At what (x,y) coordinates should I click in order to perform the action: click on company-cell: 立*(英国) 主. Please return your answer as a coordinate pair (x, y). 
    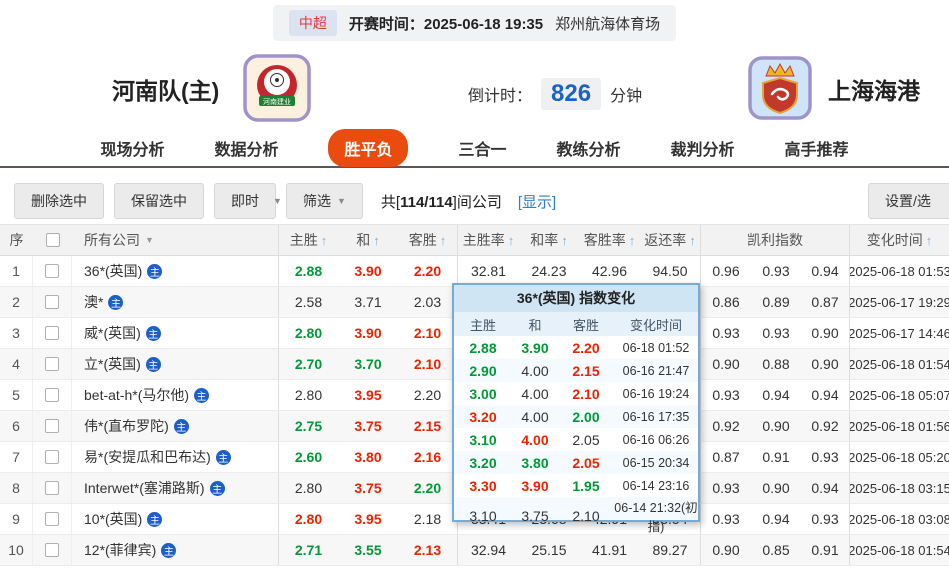
    Looking at the image, I should click on (175, 364).